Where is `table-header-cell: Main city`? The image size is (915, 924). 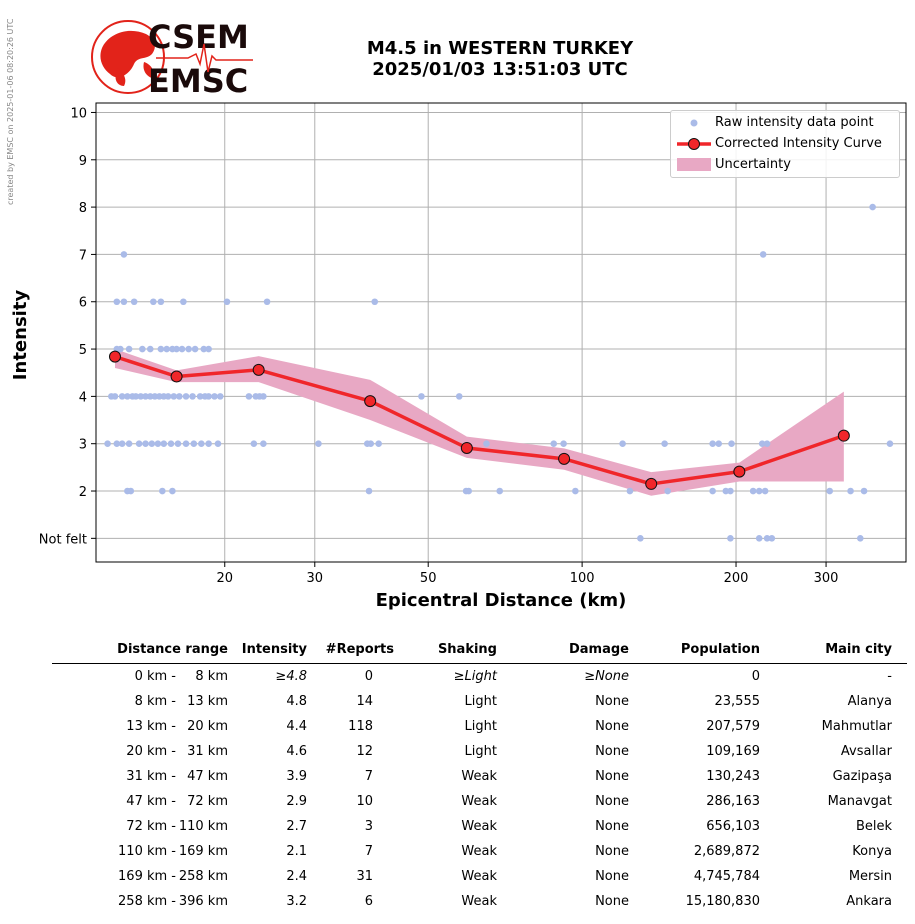 table-header-cell: Main city is located at coordinates (858, 649).